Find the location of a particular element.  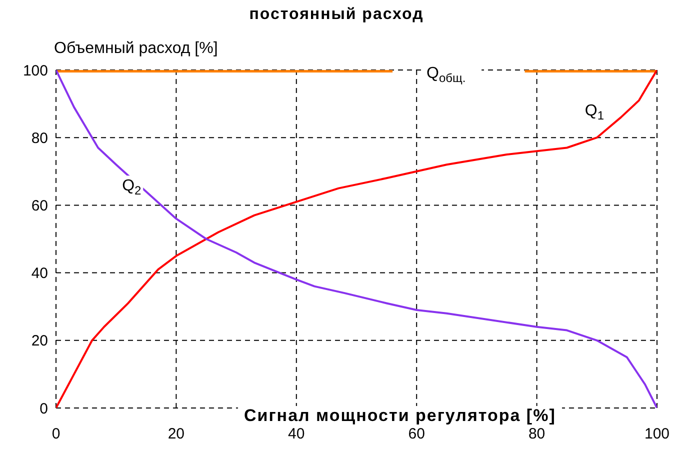

x-tick-label: 60 is located at coordinates (416, 434).